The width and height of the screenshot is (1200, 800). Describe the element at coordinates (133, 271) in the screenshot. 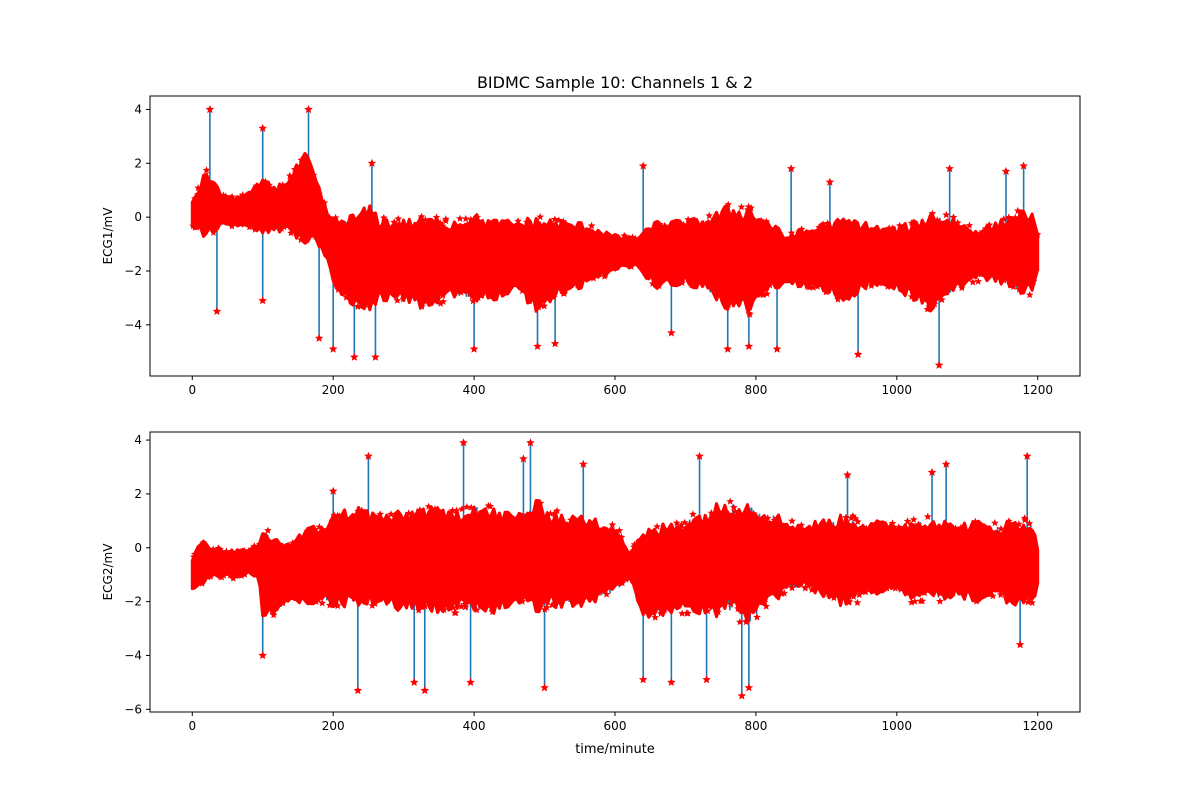

I see `y-tick-label: −2` at that location.